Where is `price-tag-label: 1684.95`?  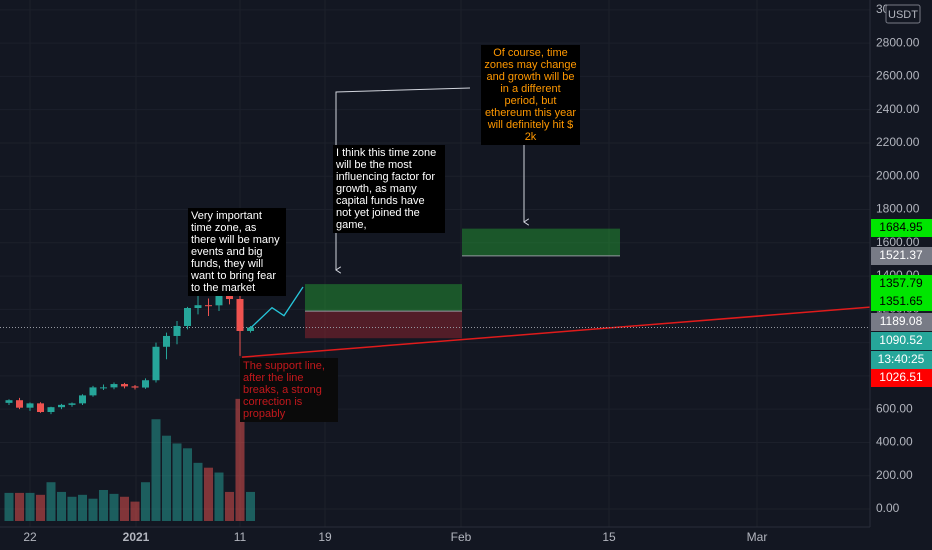
price-tag-label: 1684.95 is located at coordinates (901, 227).